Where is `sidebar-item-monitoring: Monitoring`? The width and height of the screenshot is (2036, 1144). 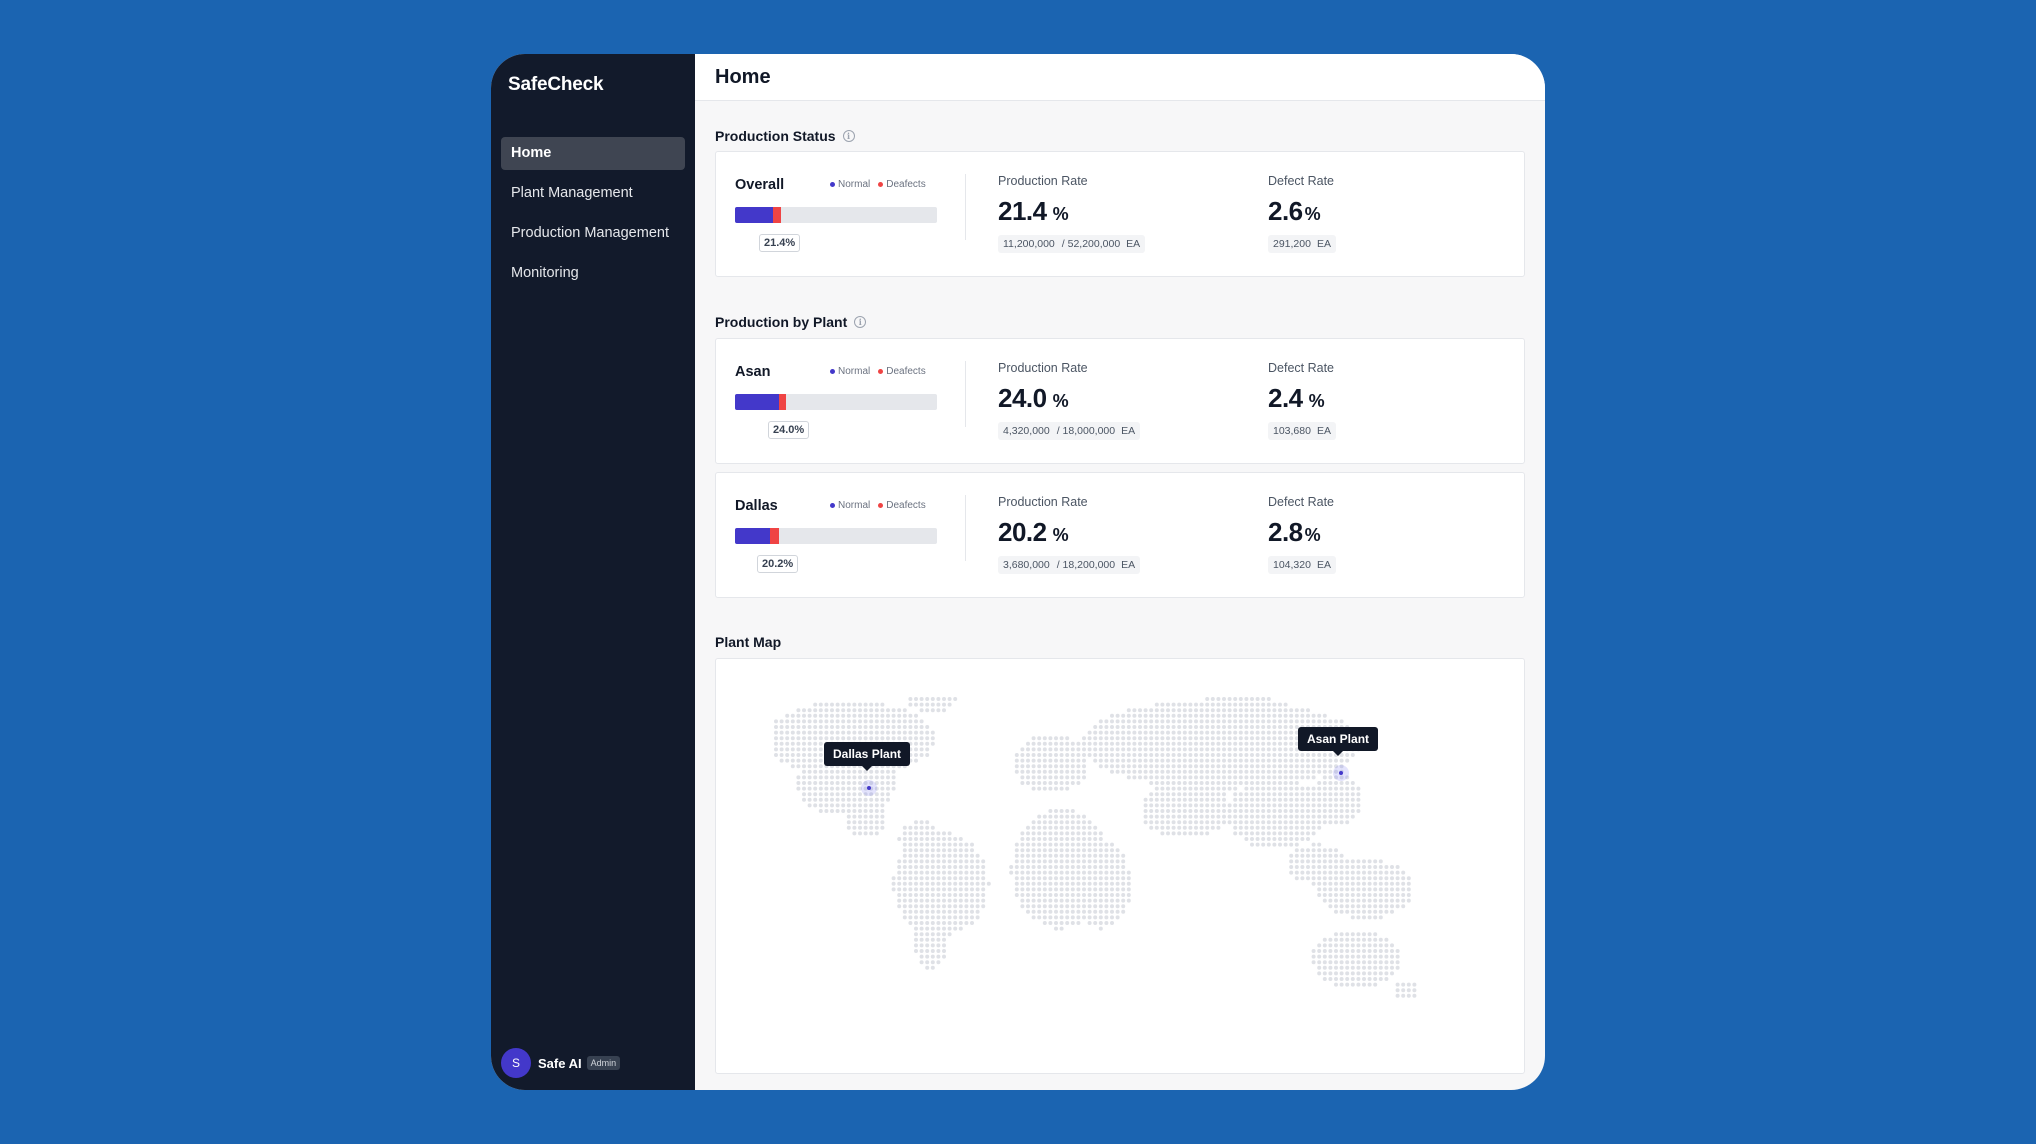
sidebar-item-monitoring: Monitoring is located at coordinates (545, 273).